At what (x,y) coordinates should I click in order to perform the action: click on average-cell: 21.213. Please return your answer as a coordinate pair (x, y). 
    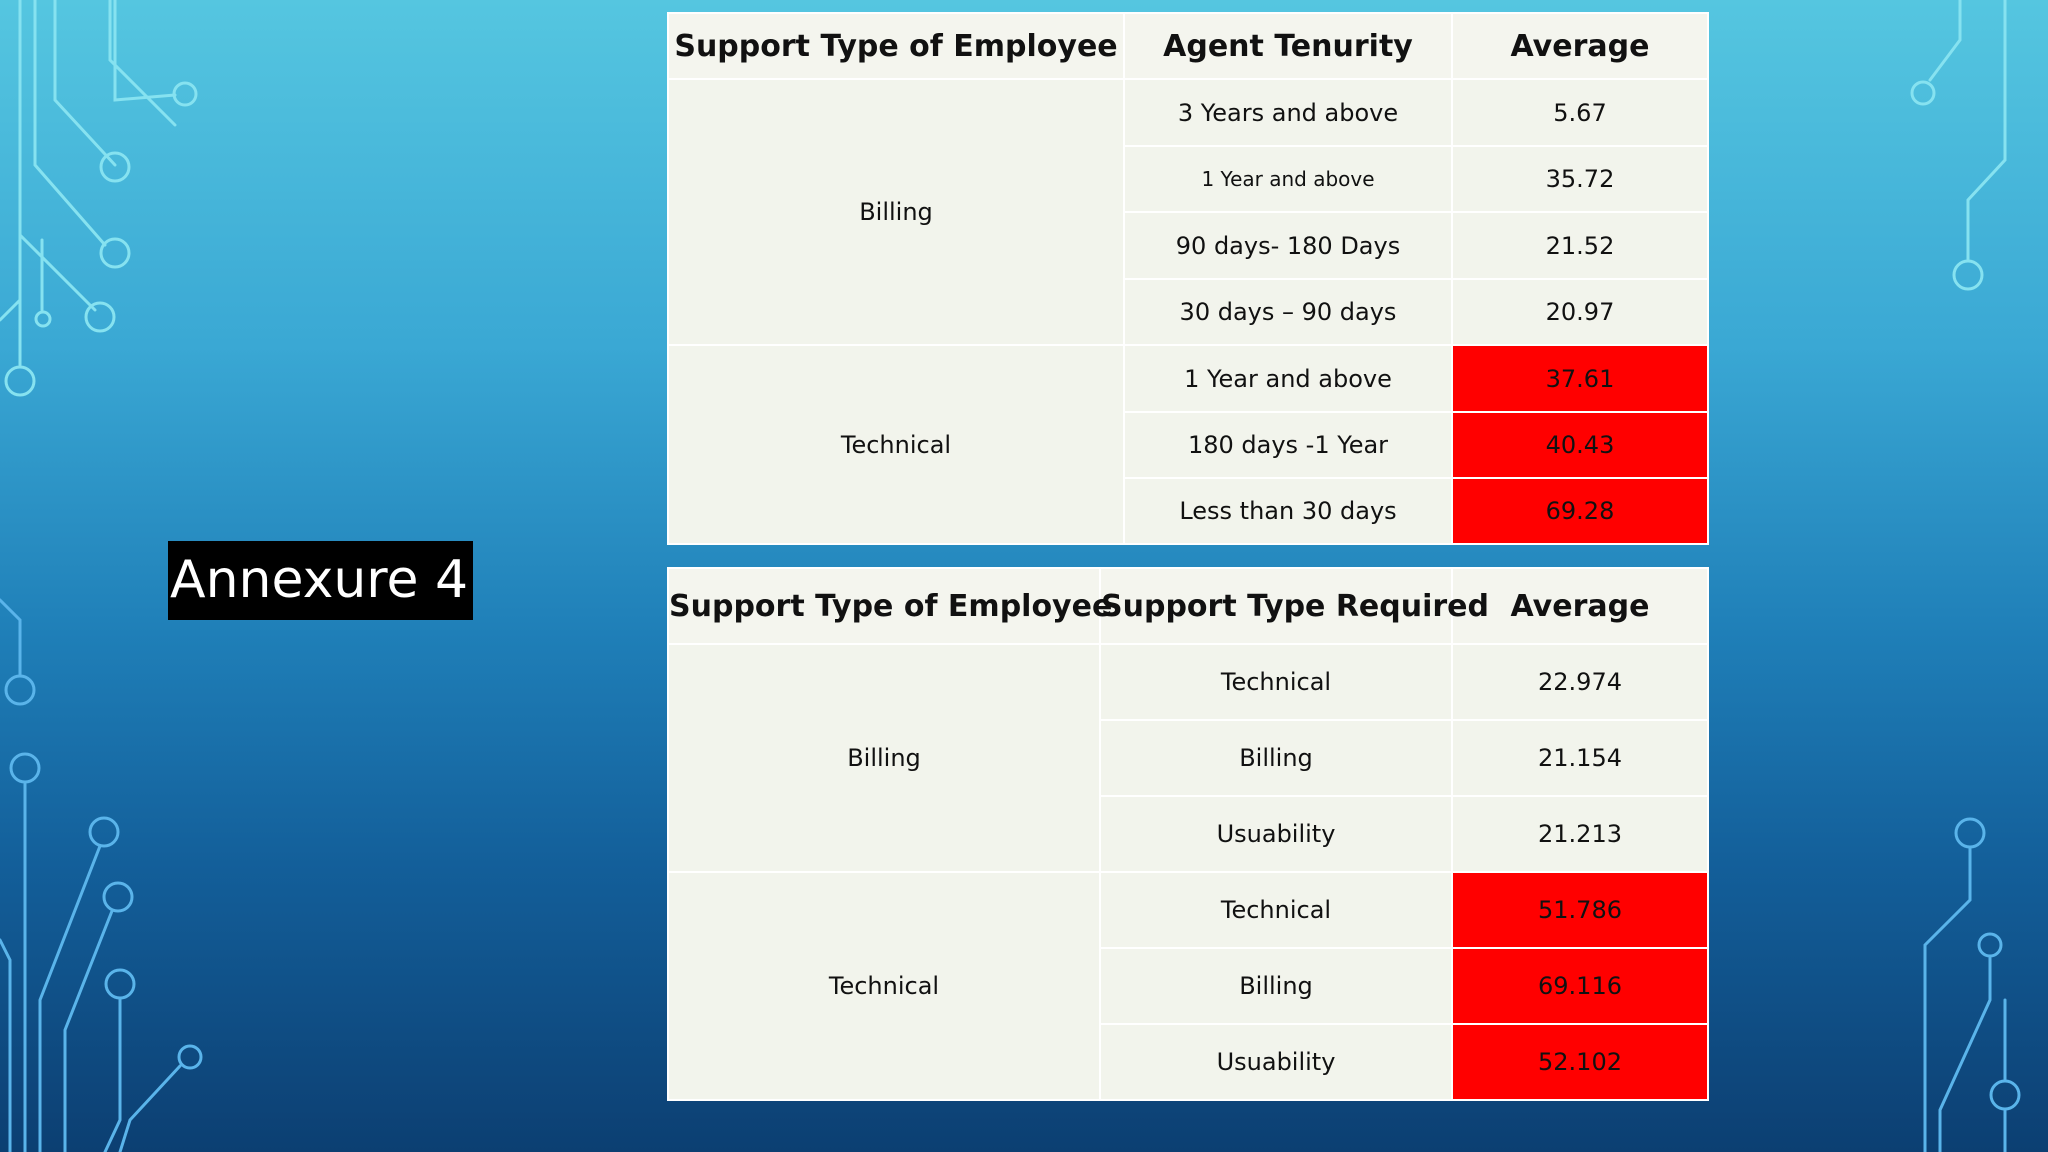
    Looking at the image, I should click on (1580, 834).